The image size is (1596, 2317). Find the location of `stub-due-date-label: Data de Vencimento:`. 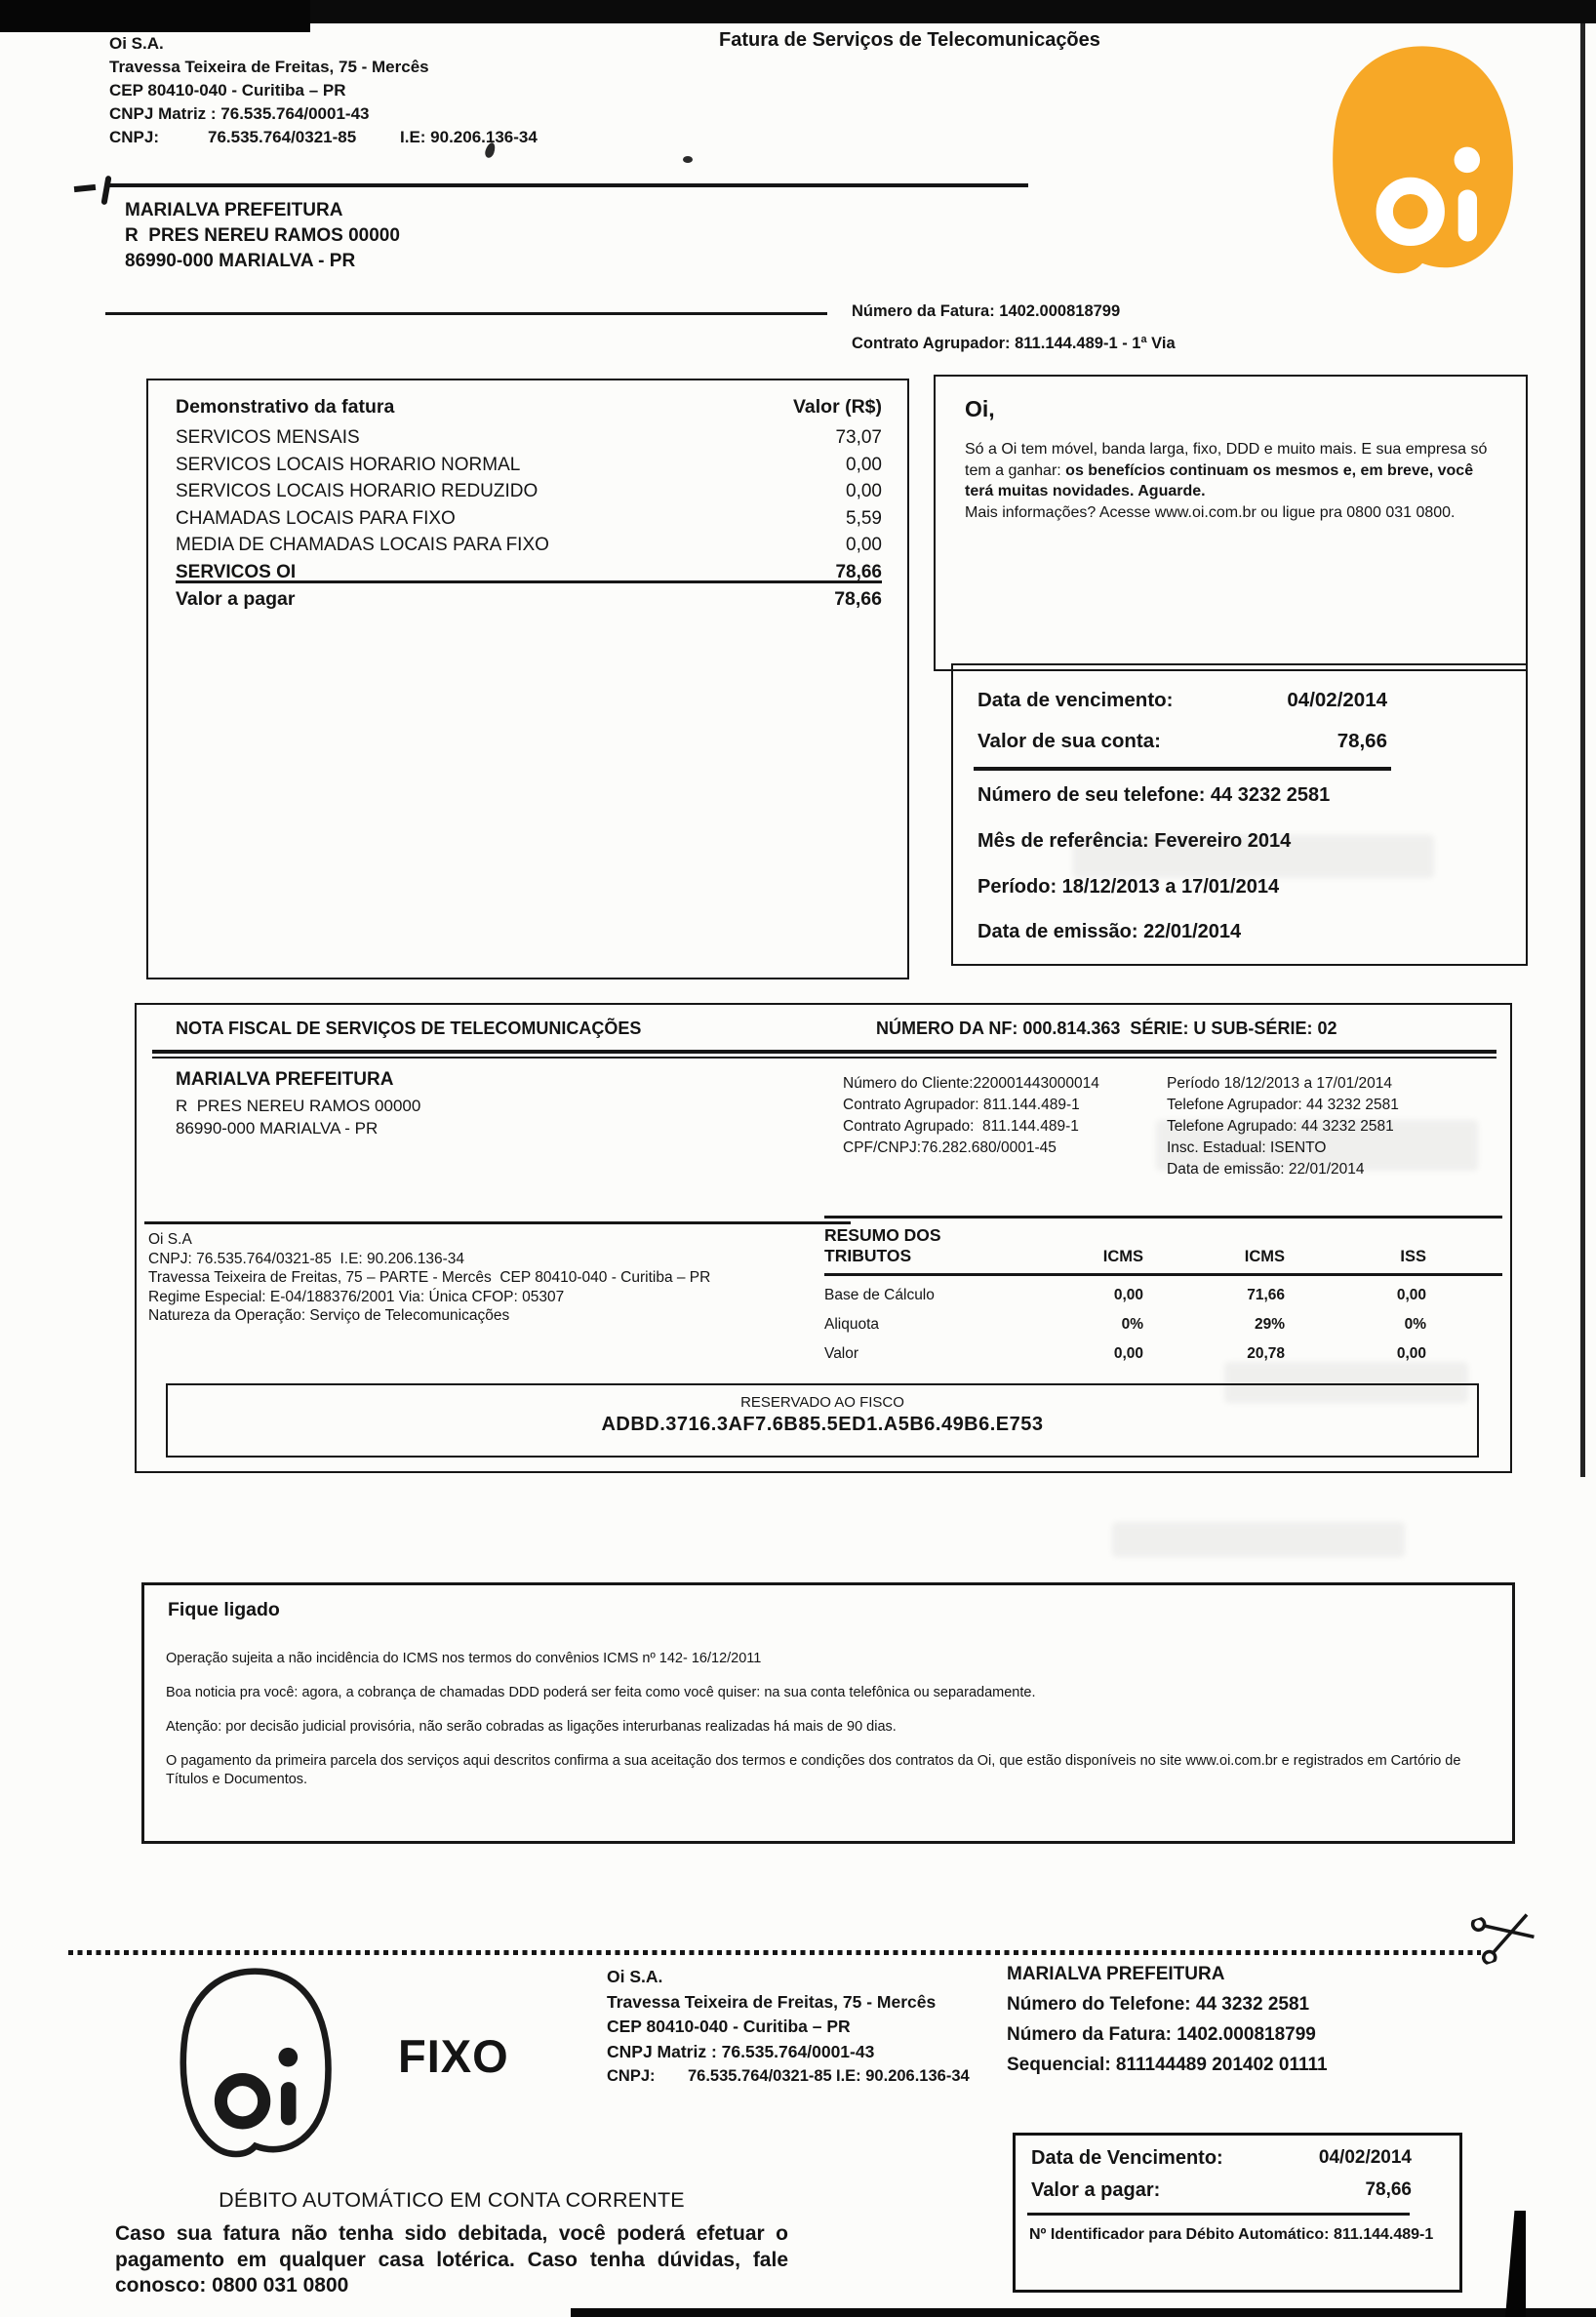

stub-due-date-label: Data de Vencimento: is located at coordinates (1127, 2158).